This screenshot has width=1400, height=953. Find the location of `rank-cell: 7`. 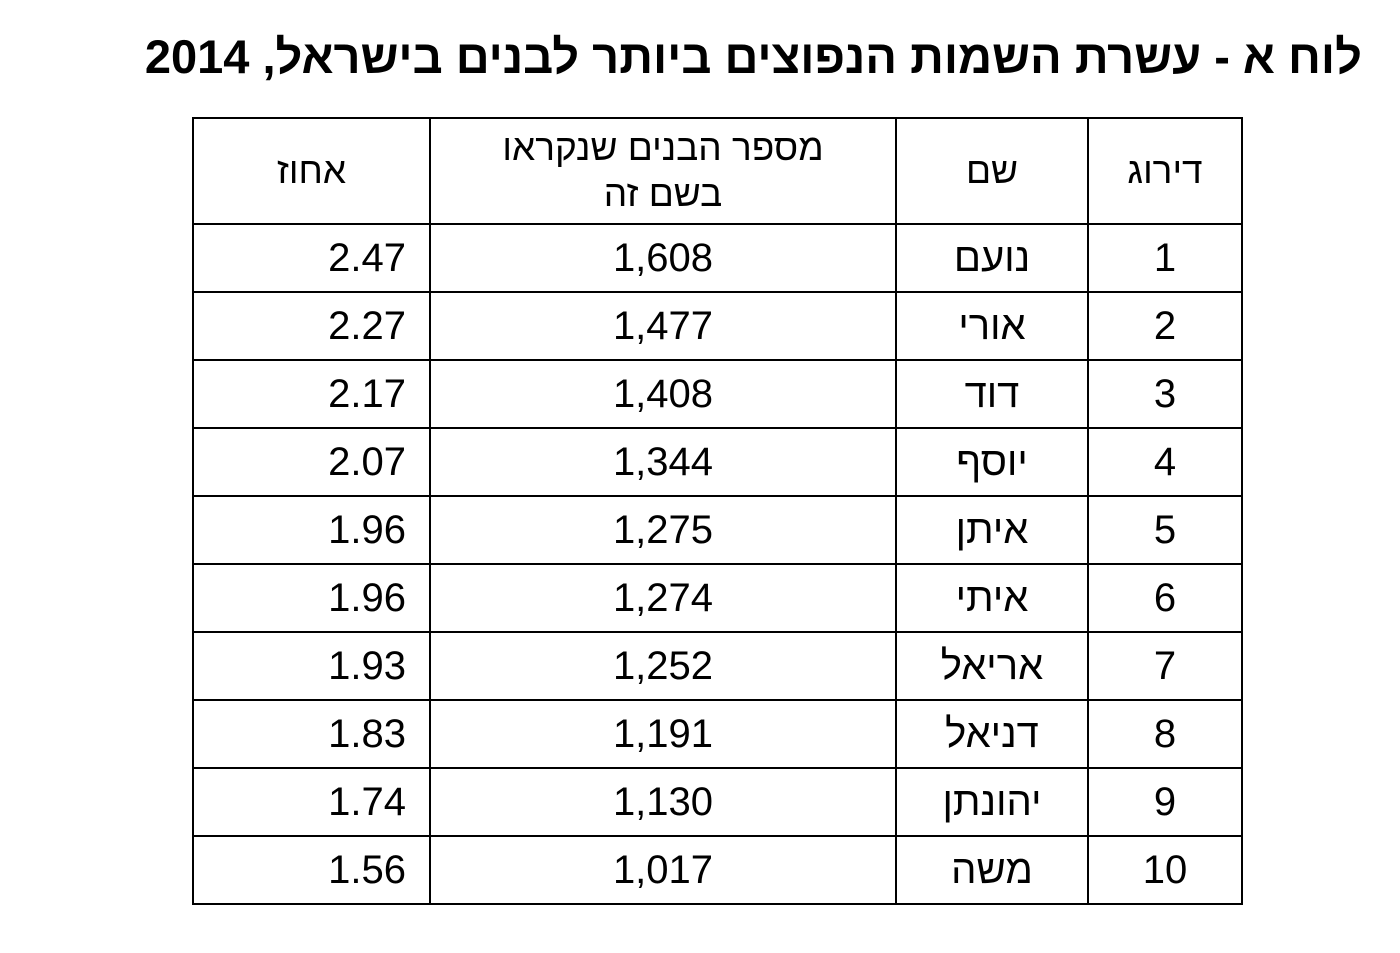

rank-cell: 7 is located at coordinates (1165, 666).